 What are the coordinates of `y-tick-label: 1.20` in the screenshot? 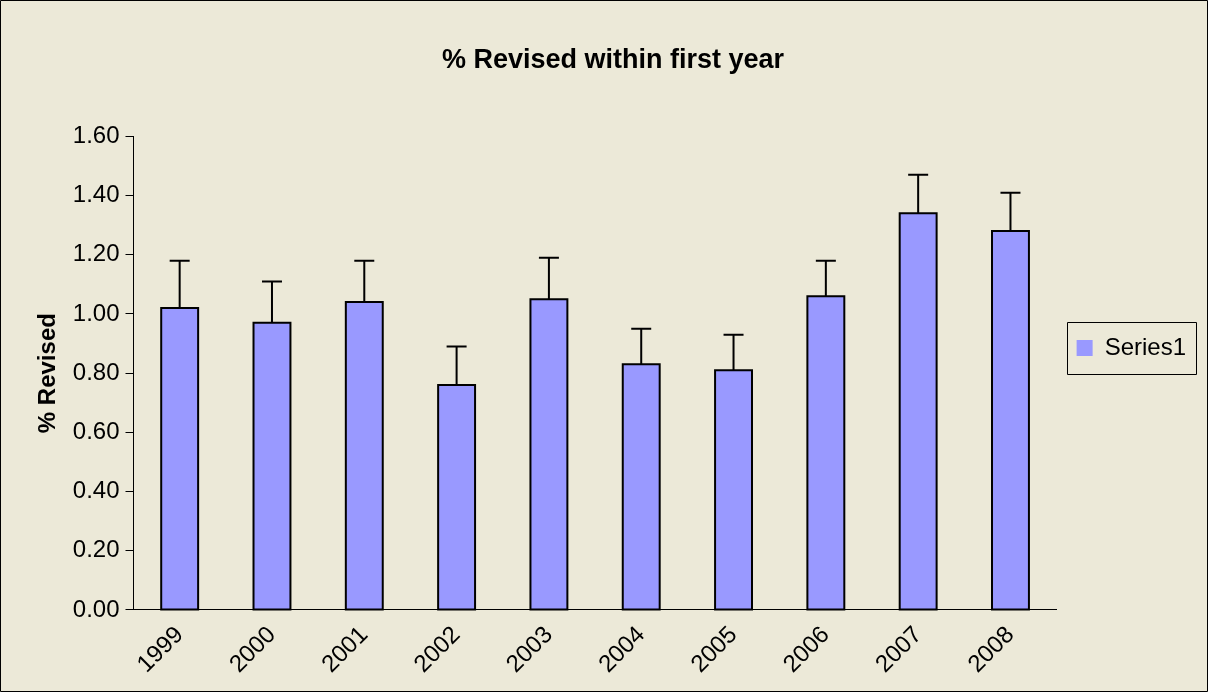 It's located at (96, 253).